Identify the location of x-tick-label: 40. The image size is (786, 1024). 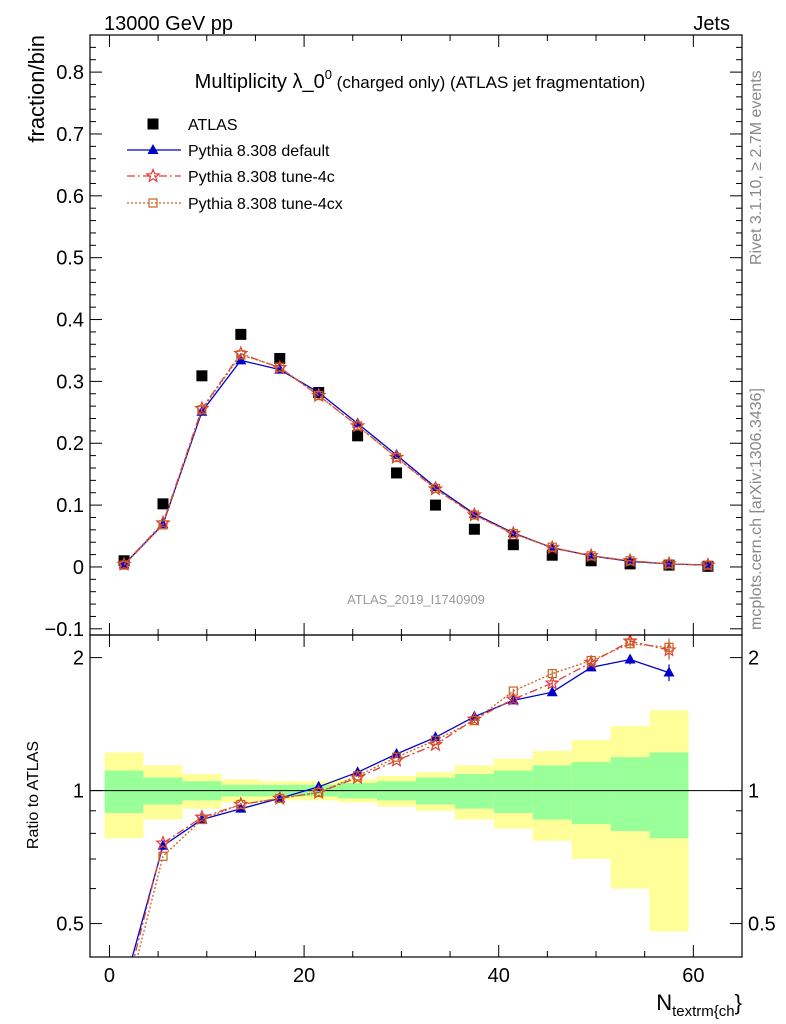
(499, 976).